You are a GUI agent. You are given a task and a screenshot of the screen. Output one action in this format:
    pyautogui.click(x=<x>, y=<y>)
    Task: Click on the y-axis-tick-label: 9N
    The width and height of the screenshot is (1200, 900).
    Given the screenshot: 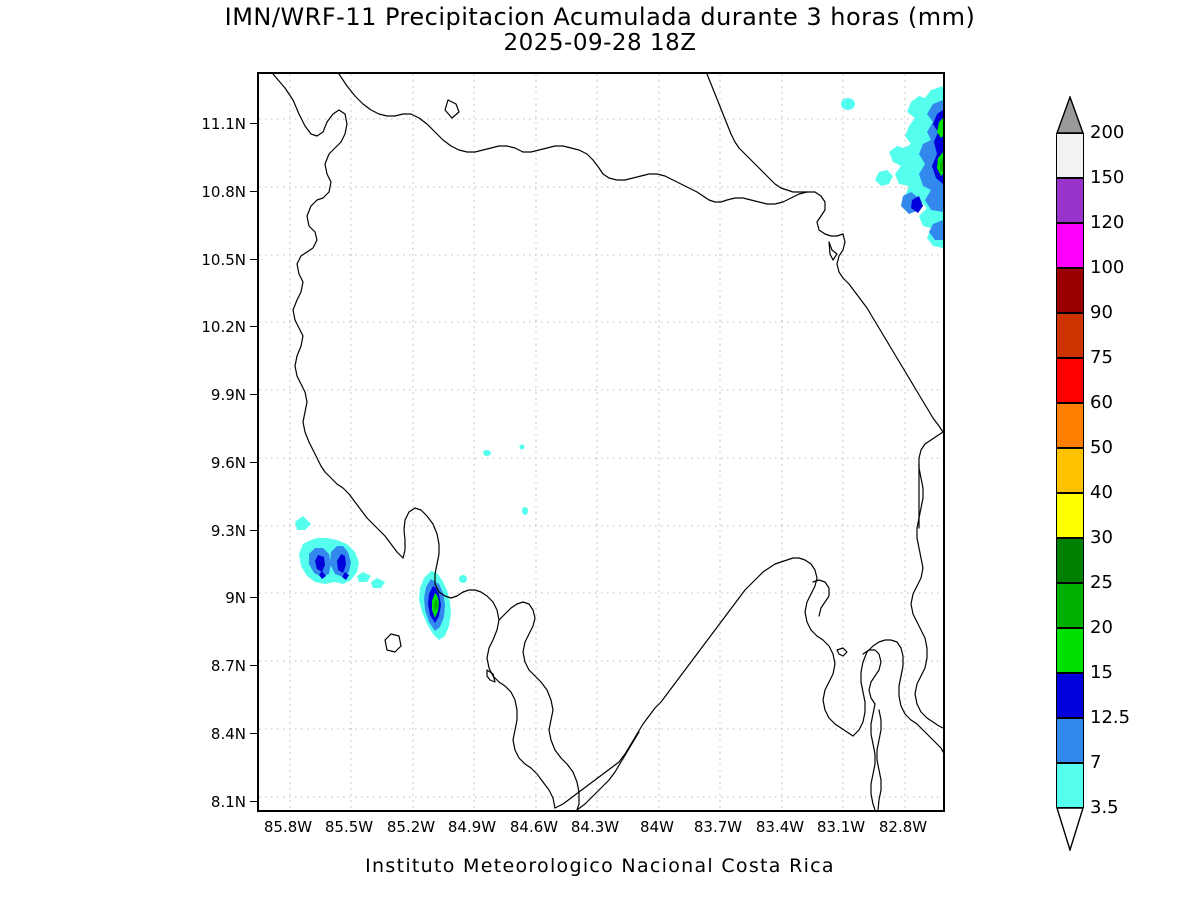 What is the action you would take?
    pyautogui.click(x=235, y=598)
    